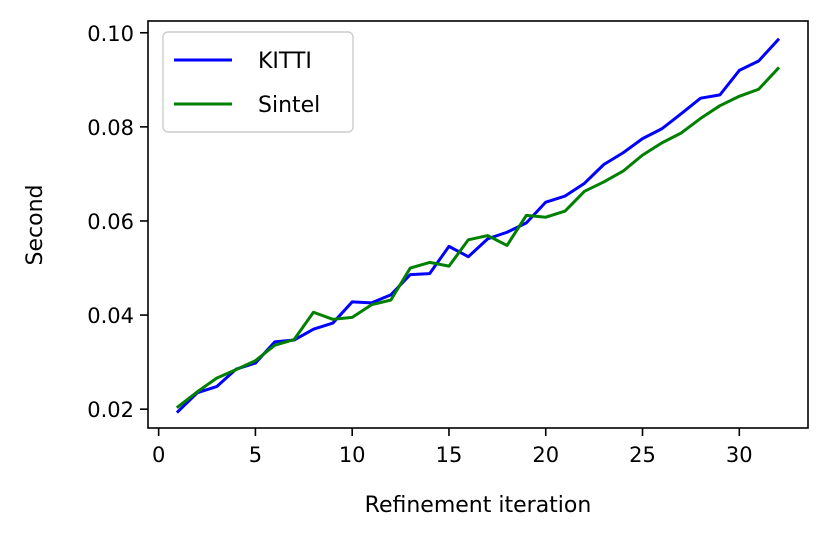  I want to click on x-tick-label: 0, so click(158, 455).